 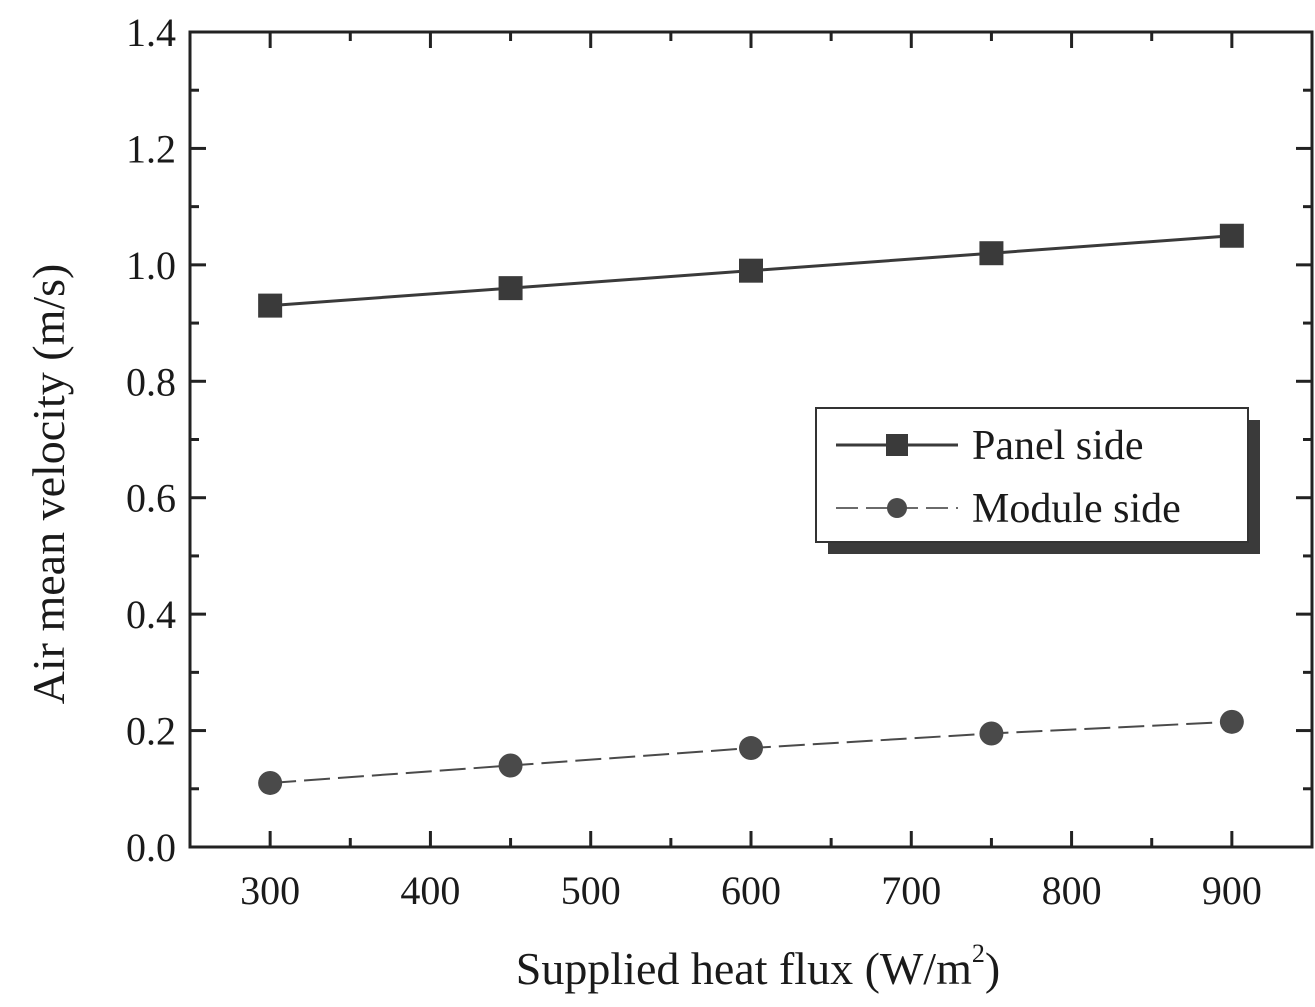 What do you see at coordinates (151, 32) in the screenshot?
I see `y-tick-label: 1.4` at bounding box center [151, 32].